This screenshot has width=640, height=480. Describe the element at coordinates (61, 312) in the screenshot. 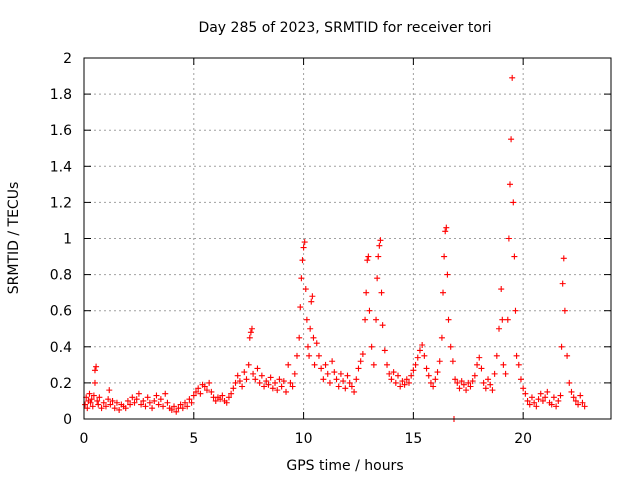

I see `y-tick-label: 0.6` at that location.